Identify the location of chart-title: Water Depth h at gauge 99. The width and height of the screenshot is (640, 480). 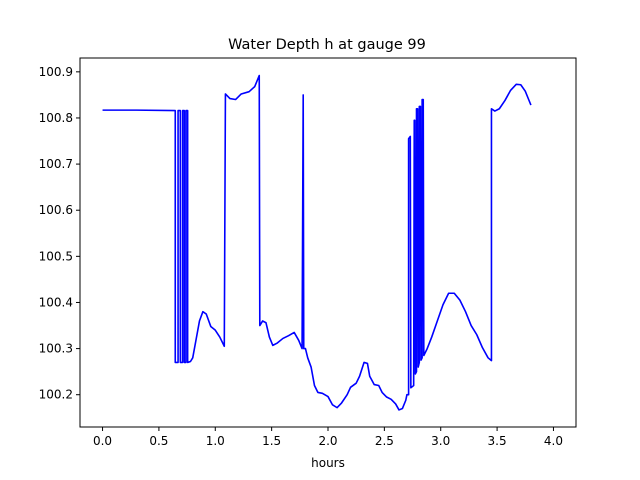
(327, 45).